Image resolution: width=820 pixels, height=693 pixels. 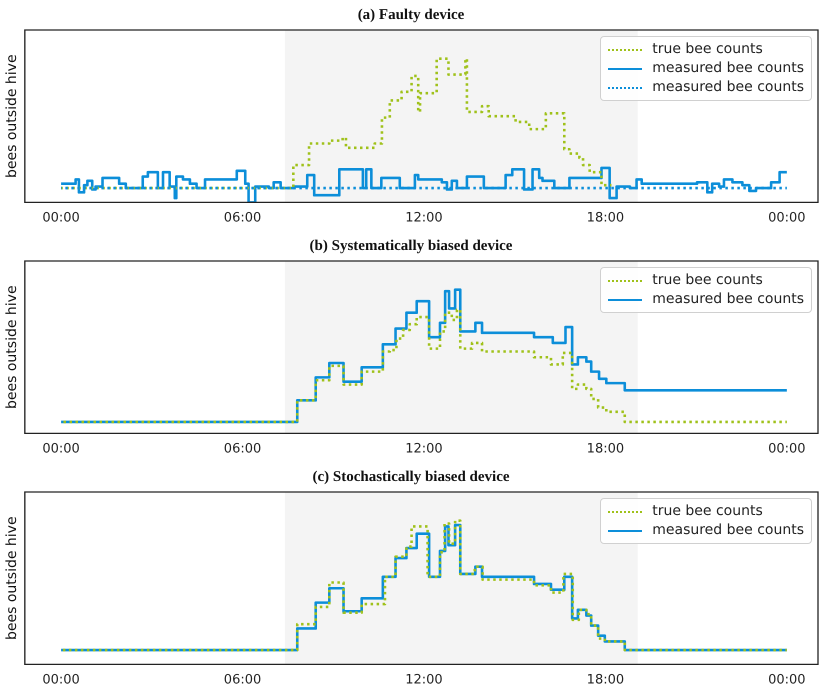 I want to click on chart-title: (c) Stochastically biased device, so click(x=411, y=476).